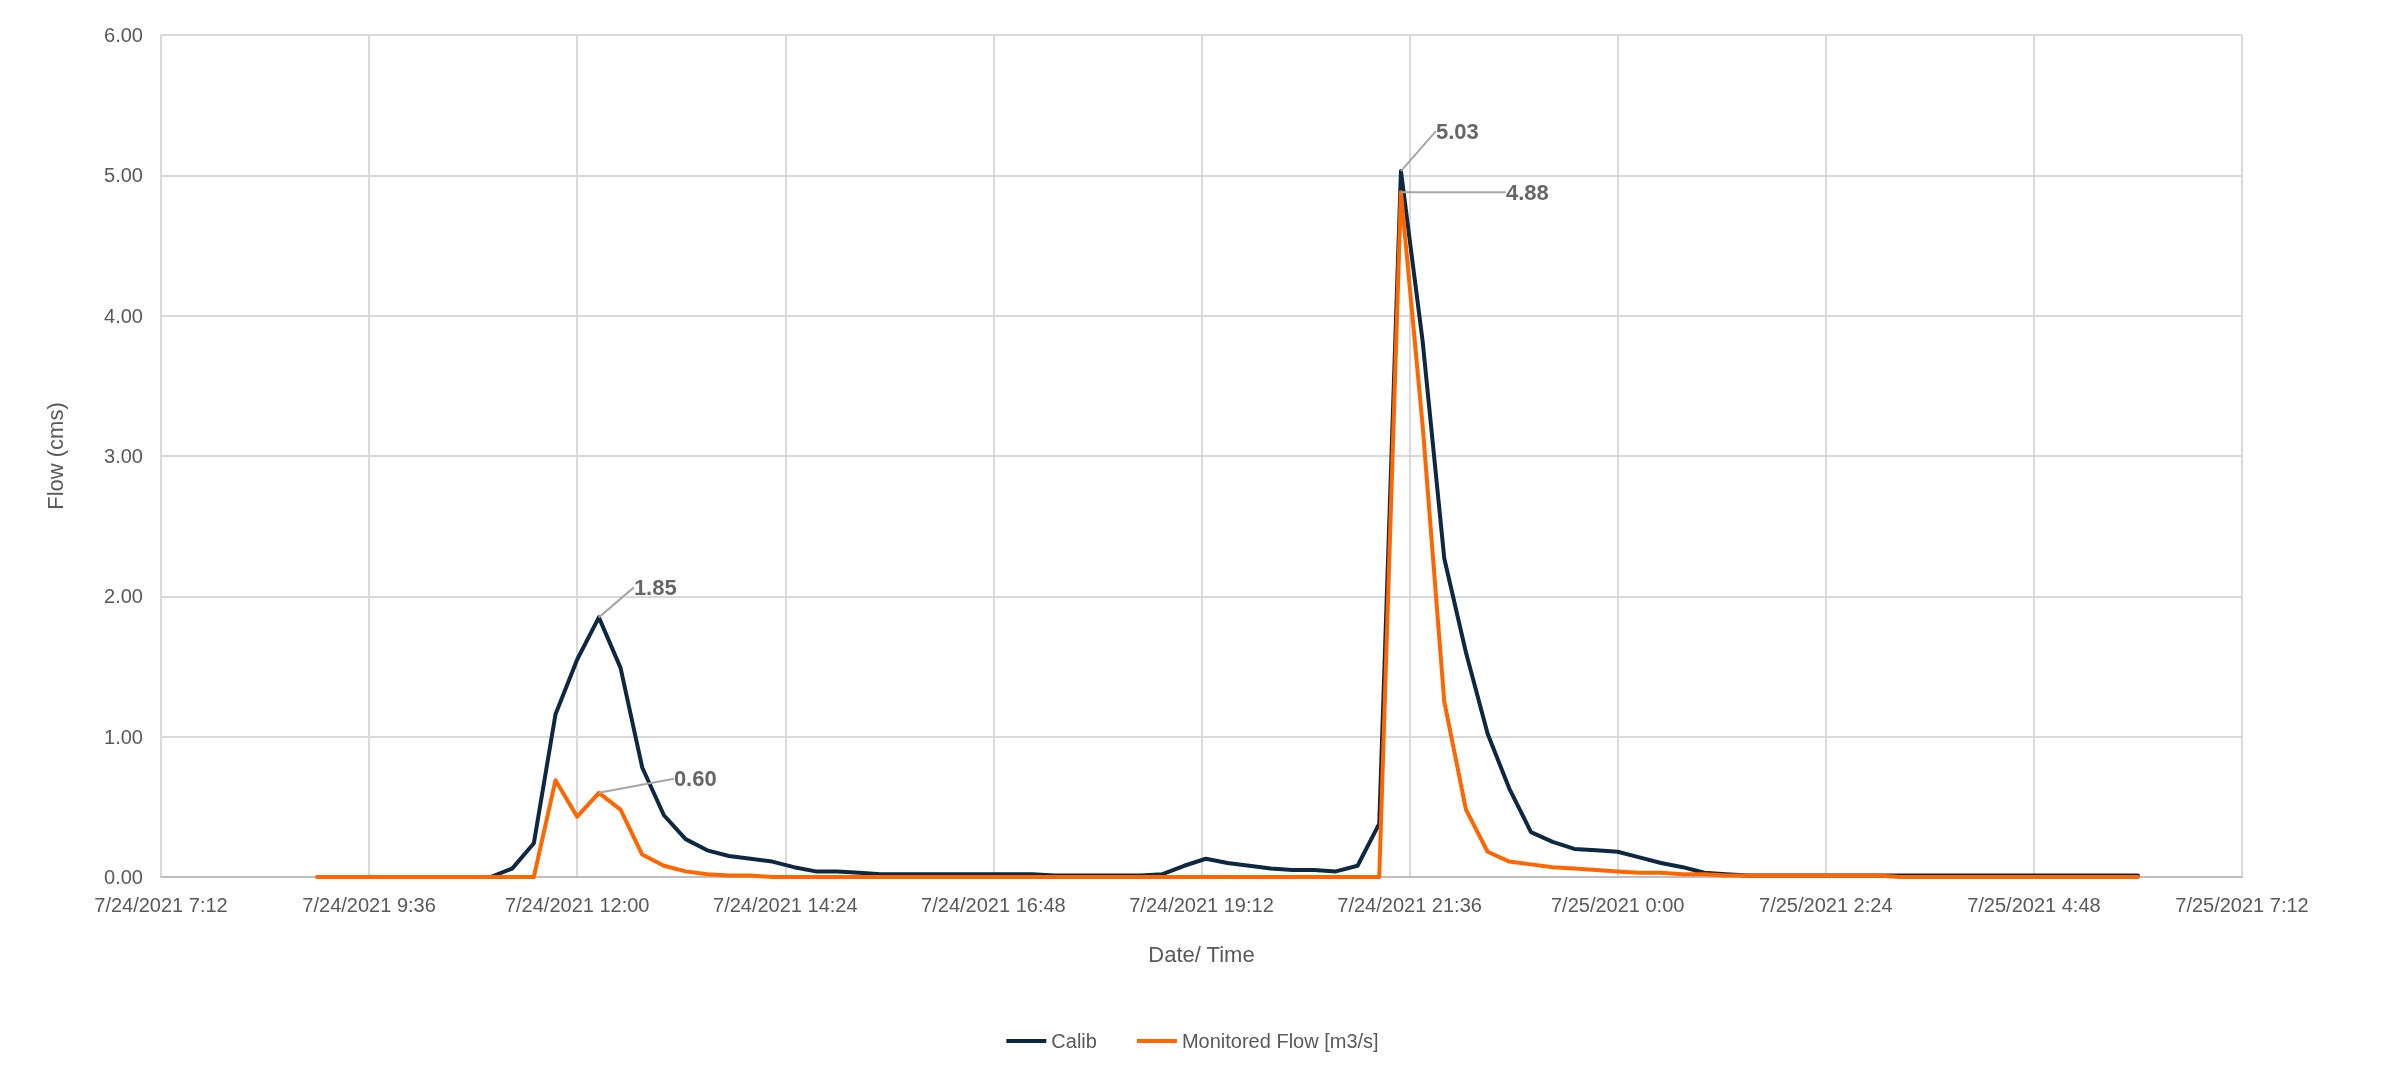  I want to click on x-tick-label: 7/24/2021 9:36, so click(369, 905).